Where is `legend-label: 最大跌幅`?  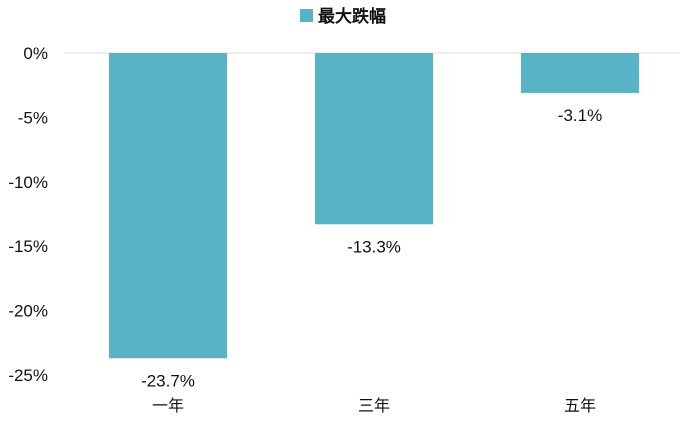
legend-label: 最大跌幅 is located at coordinates (352, 16).